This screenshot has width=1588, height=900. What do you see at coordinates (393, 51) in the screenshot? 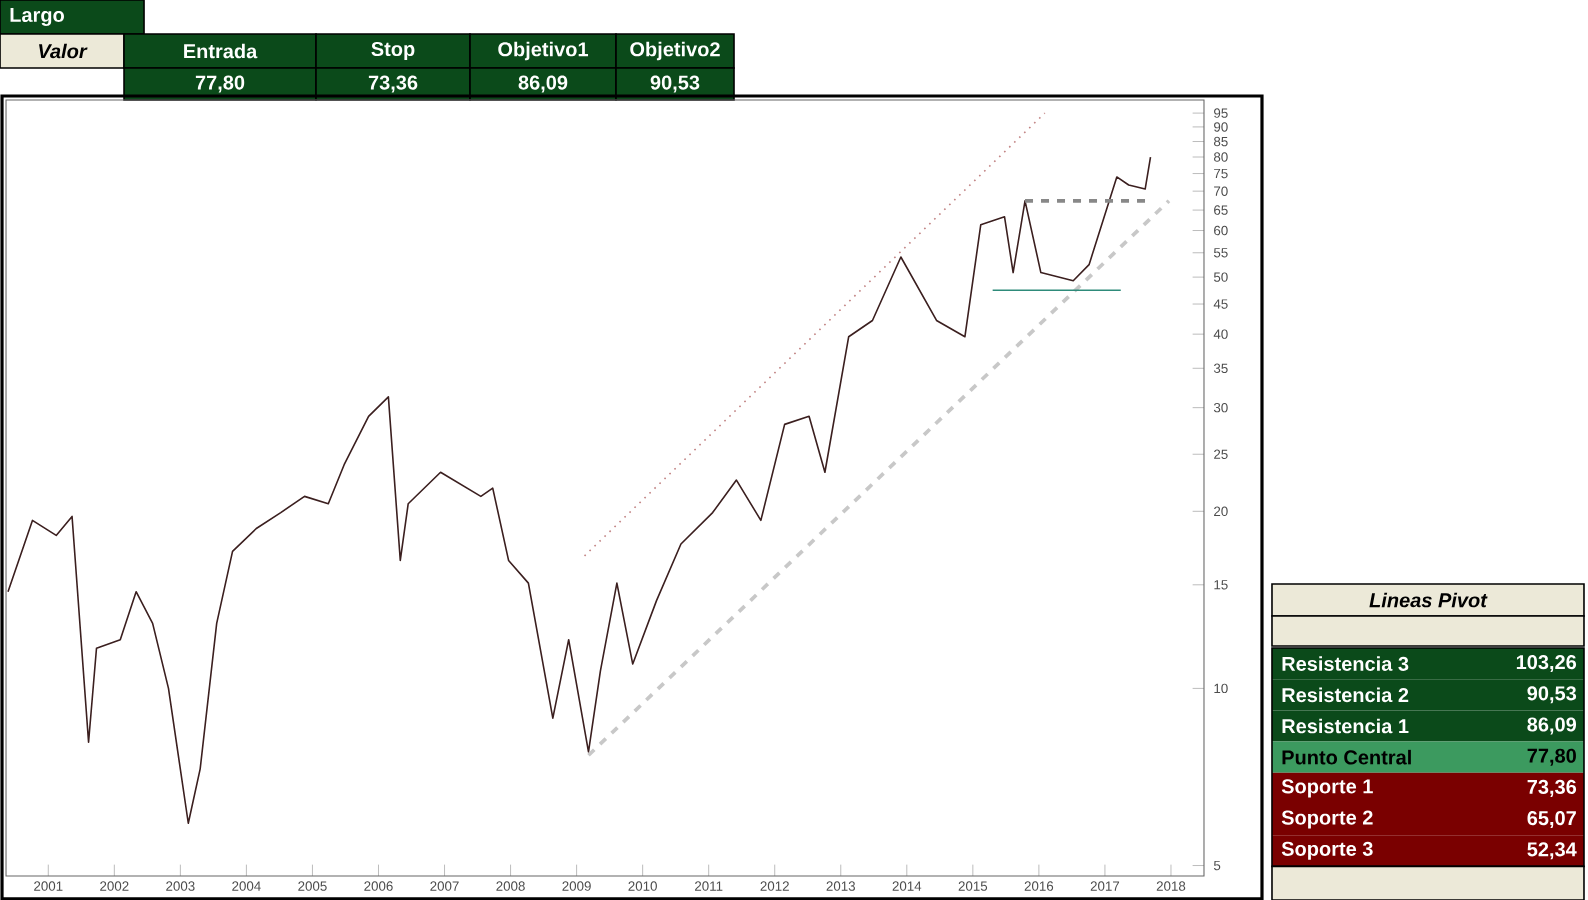
I see `category-label: Stop` at bounding box center [393, 51].